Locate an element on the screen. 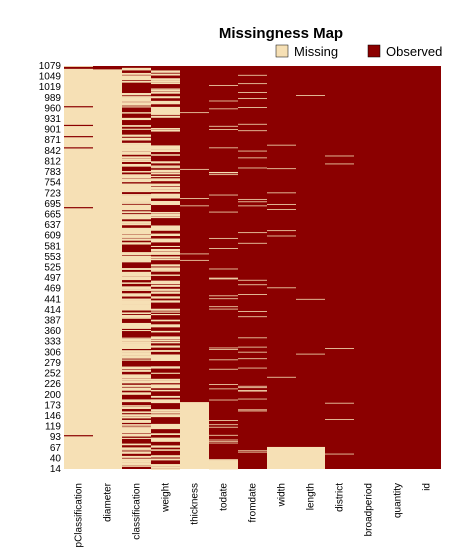 The image size is (474, 552). cell-width-missing is located at coordinates (281, 377).